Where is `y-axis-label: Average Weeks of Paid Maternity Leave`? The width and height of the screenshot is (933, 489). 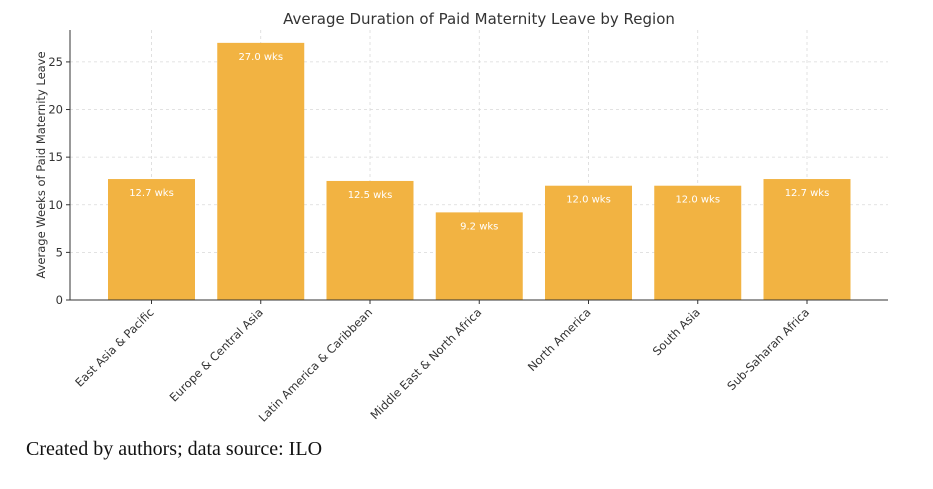 y-axis-label: Average Weeks of Paid Maternity Leave is located at coordinates (41, 164).